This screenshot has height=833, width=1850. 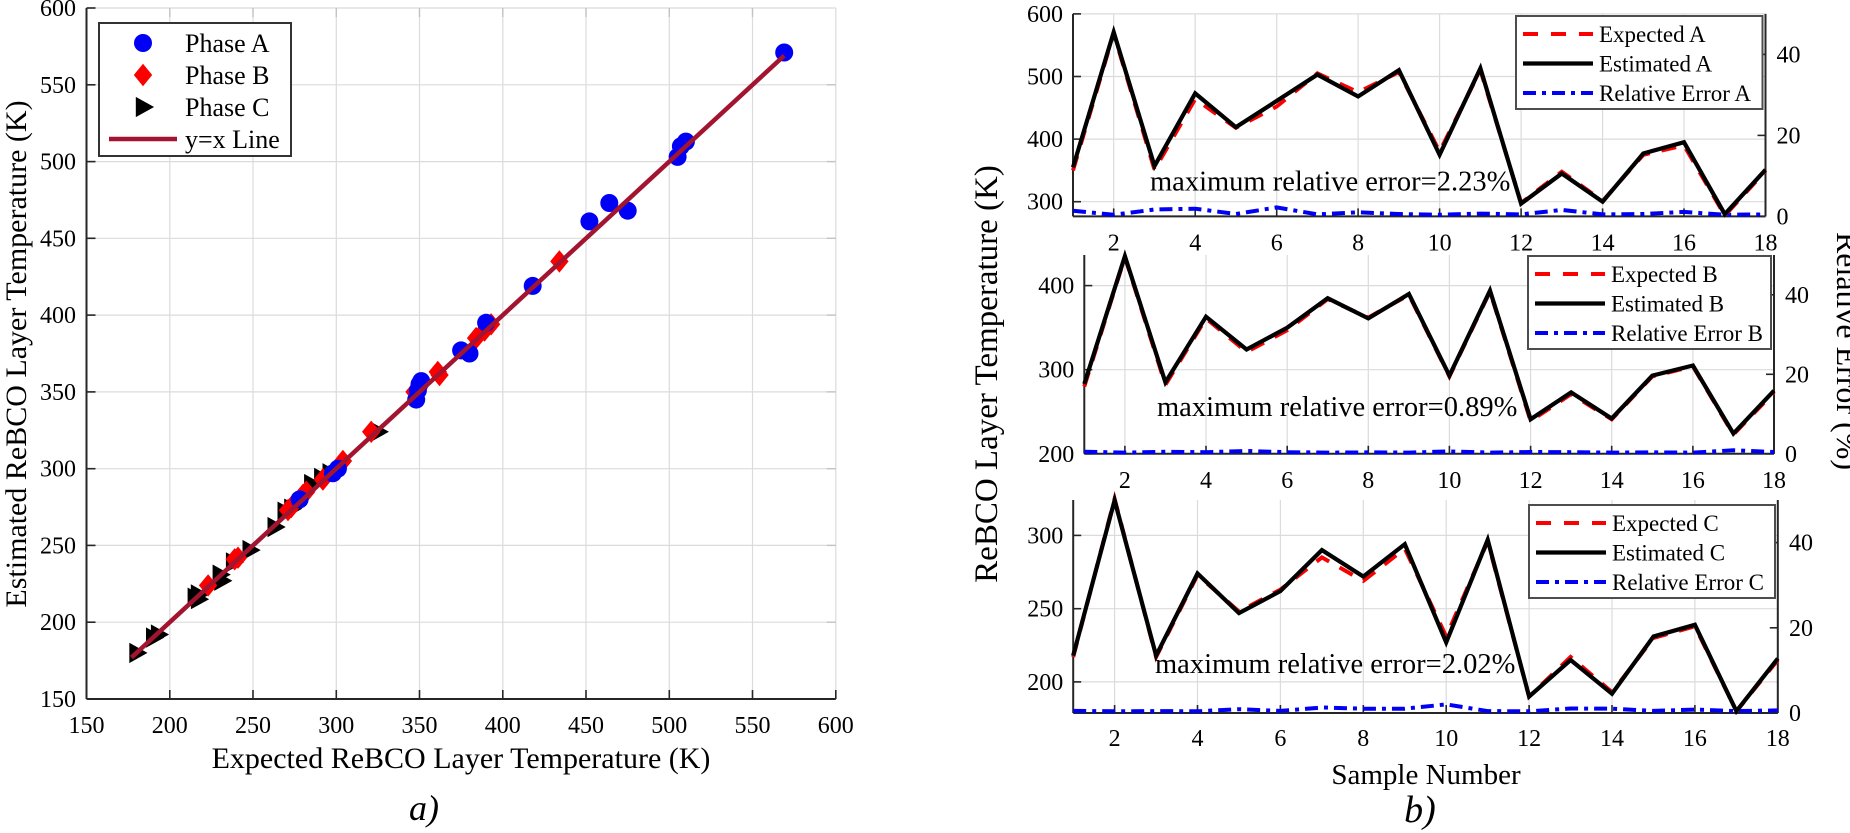 I want to click on svg-text: Relative Error (%), so click(x=1840, y=351).